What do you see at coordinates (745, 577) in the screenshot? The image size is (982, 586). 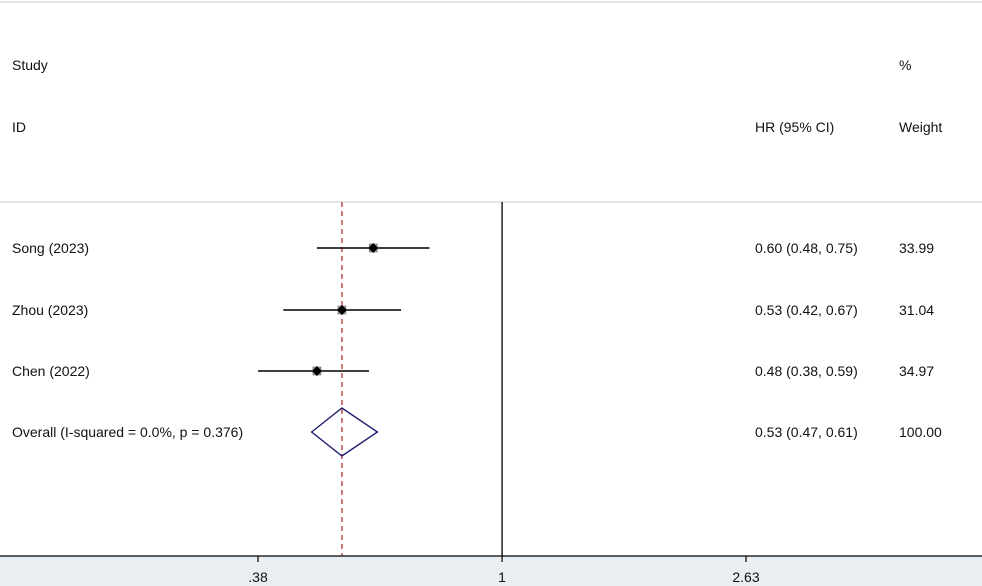 I see `x-tick-label-2: 2.63` at bounding box center [745, 577].